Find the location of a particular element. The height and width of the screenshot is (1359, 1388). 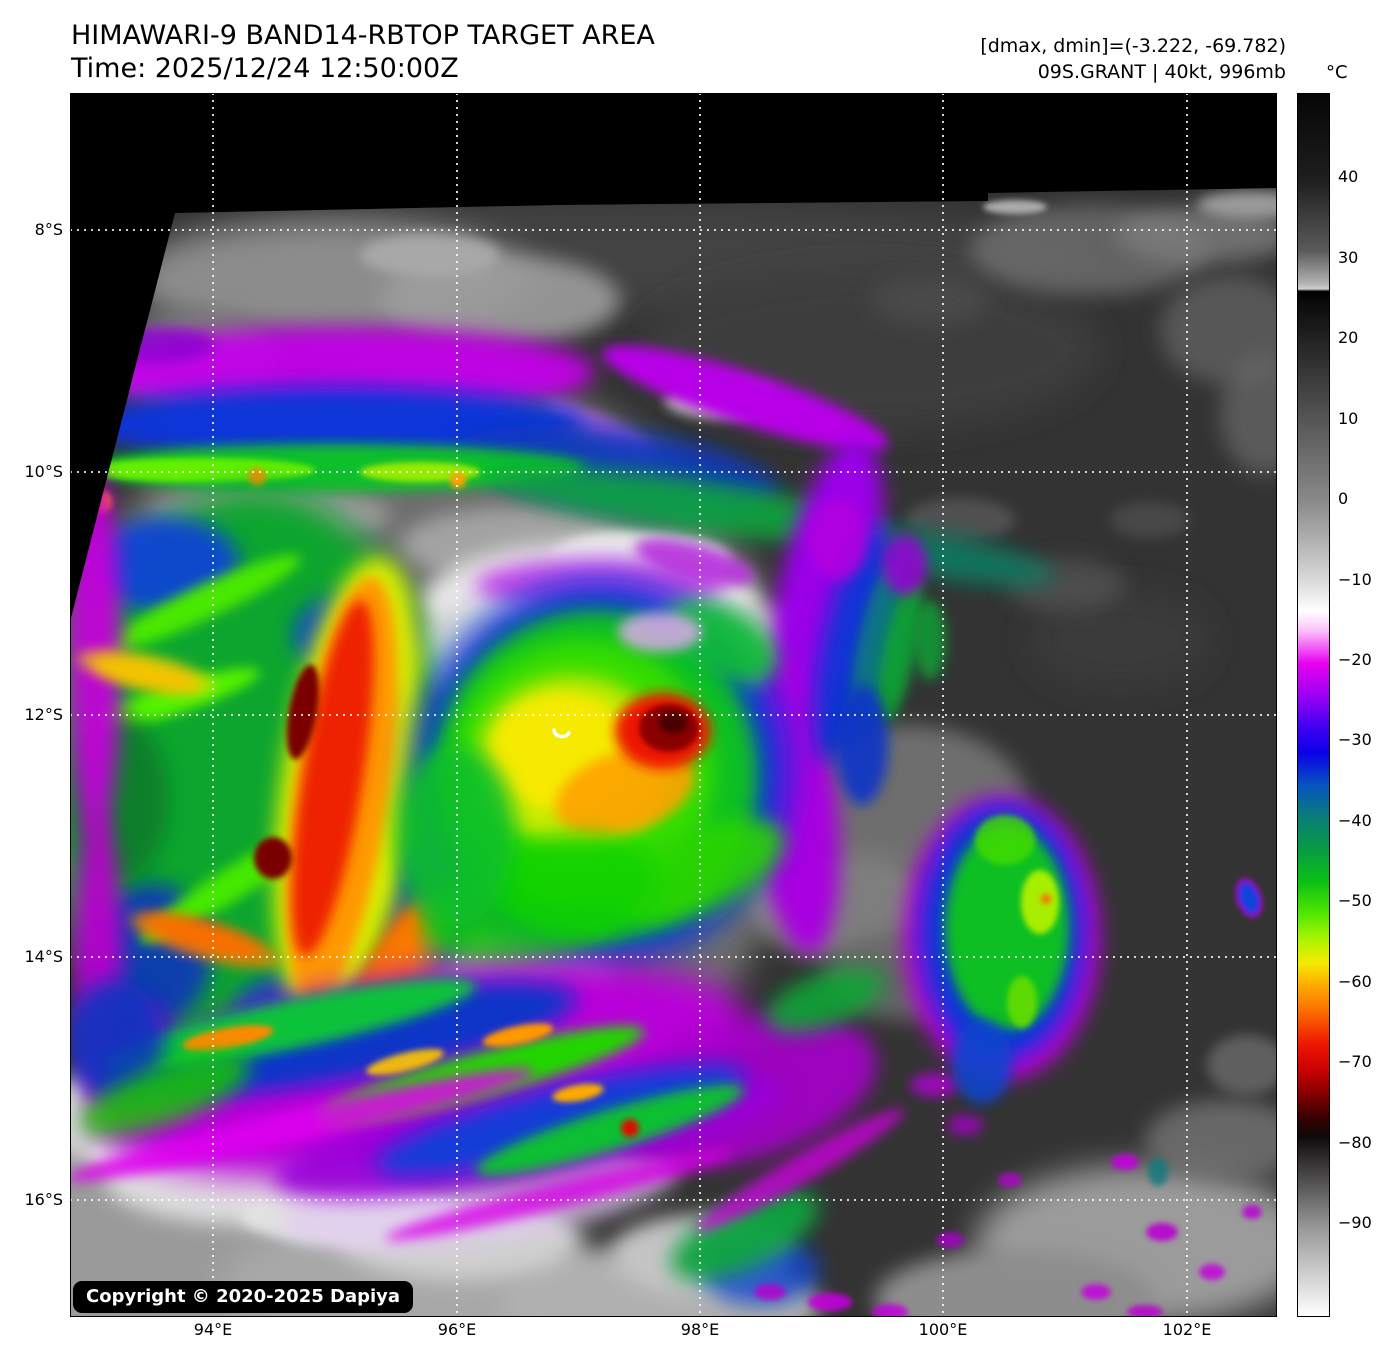

lat-tick: 16°S is located at coordinates (43, 1199).